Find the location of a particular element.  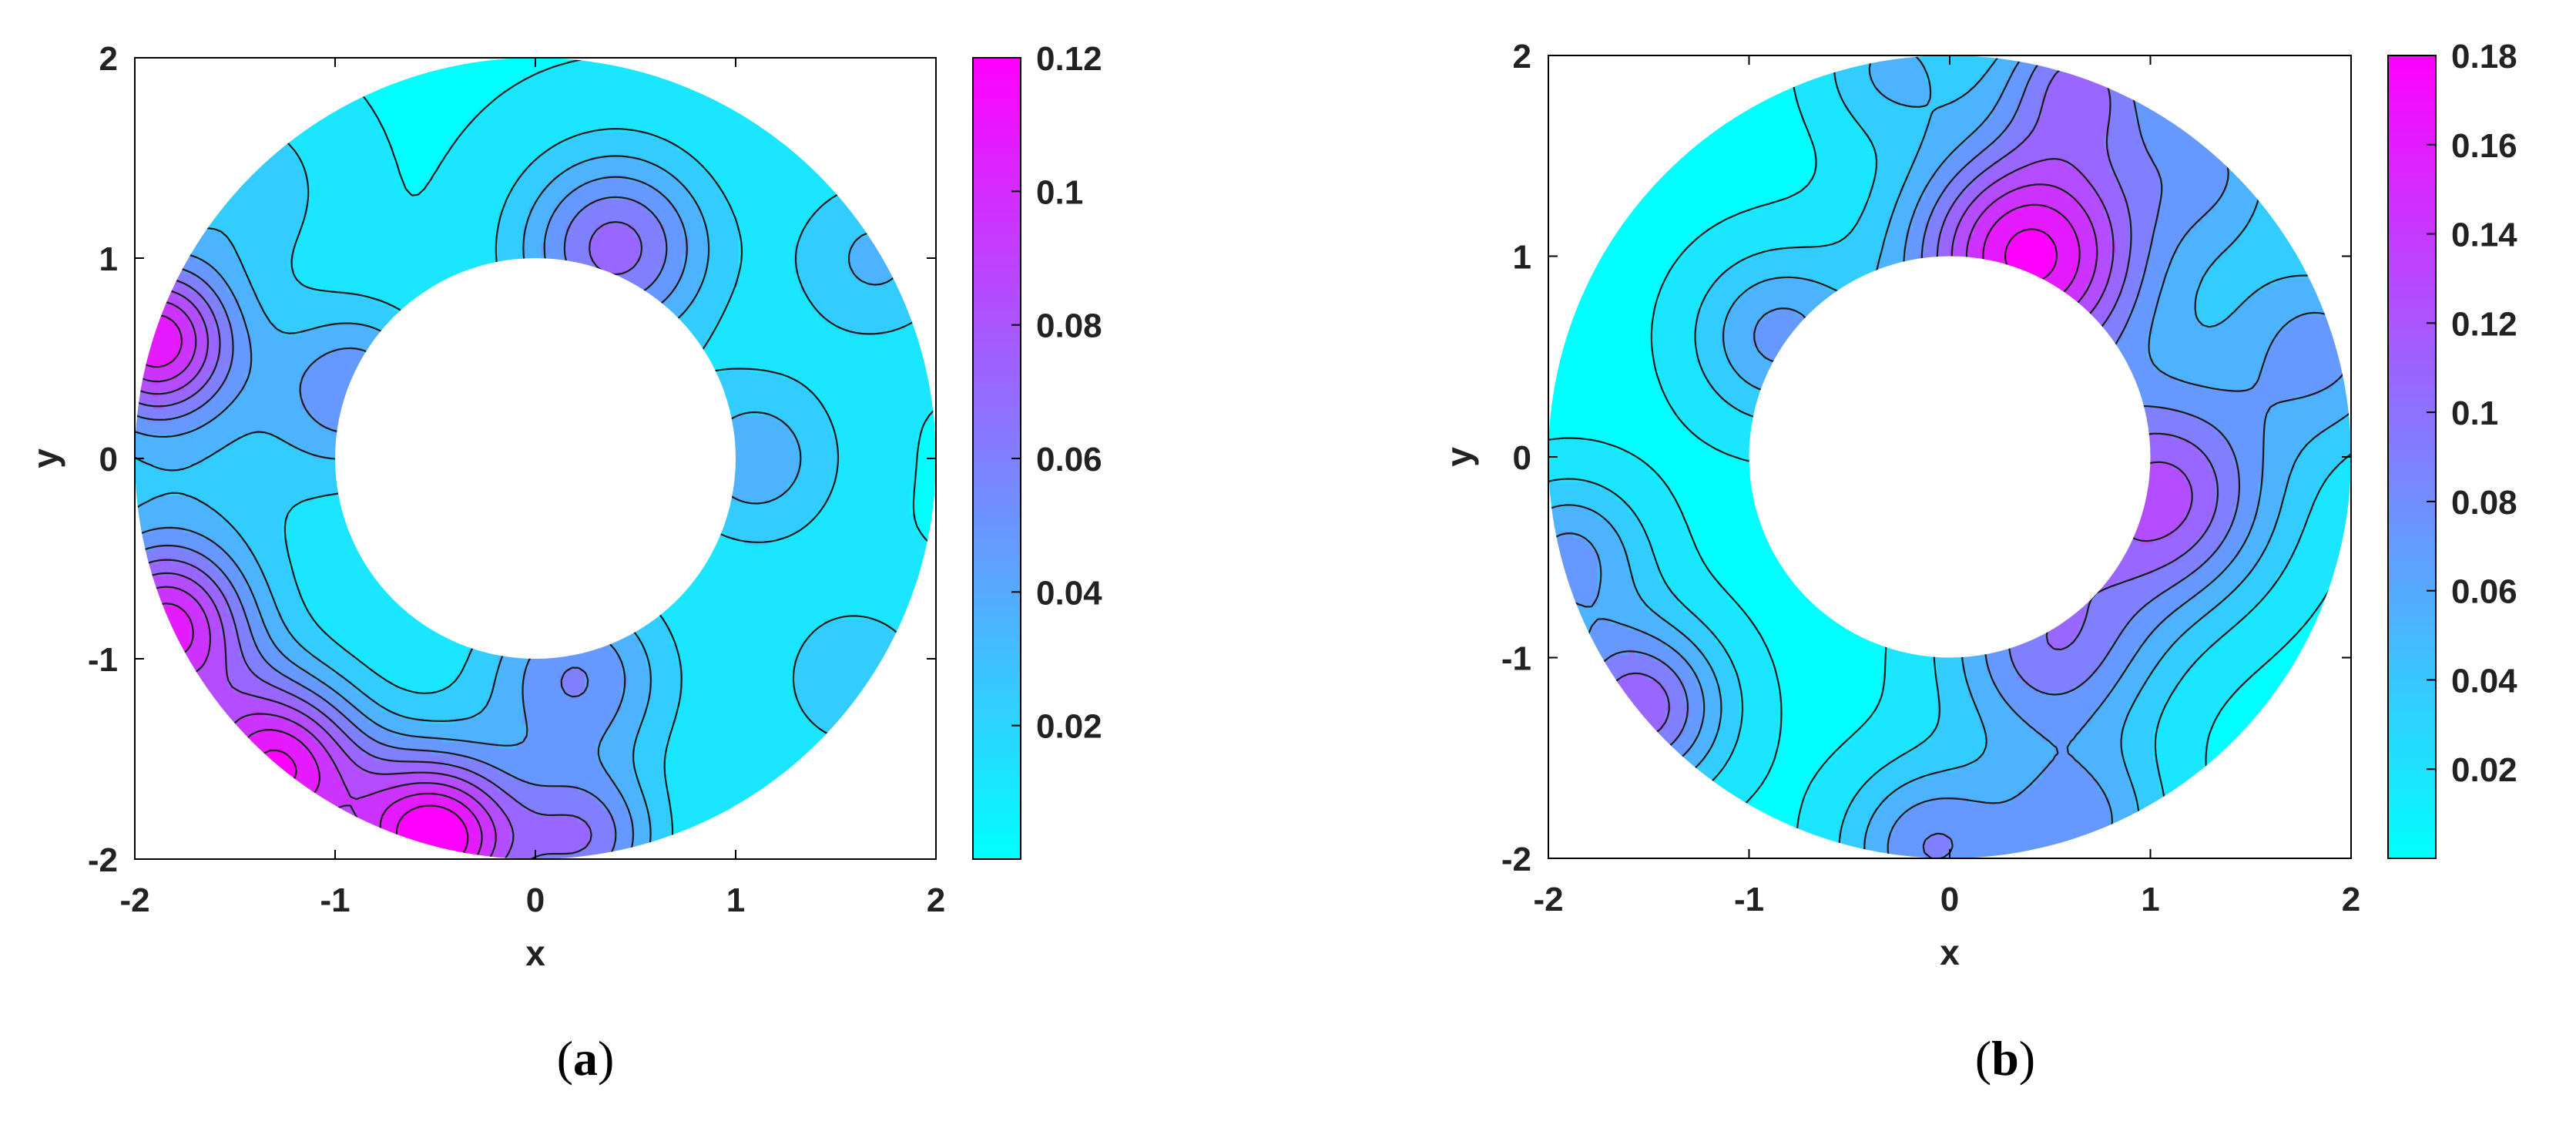

colorbar-tick-label: 0.18 is located at coordinates (2484, 57).